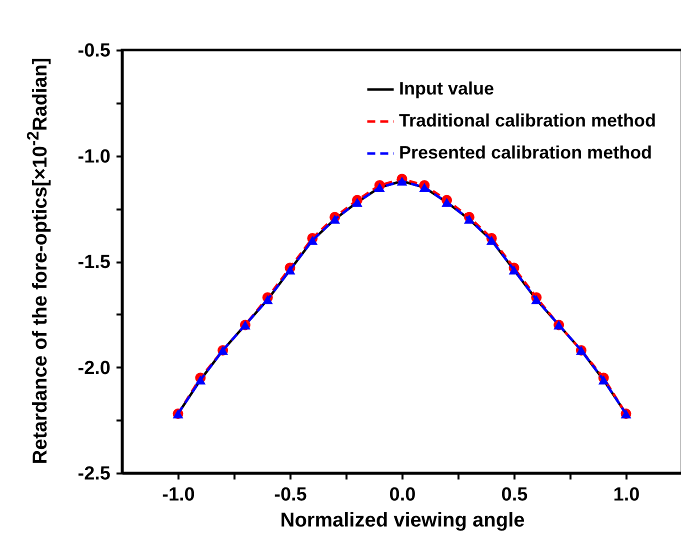 This screenshot has width=681, height=546. What do you see at coordinates (514, 495) in the screenshot?
I see `x-tick-label: 0.5` at bounding box center [514, 495].